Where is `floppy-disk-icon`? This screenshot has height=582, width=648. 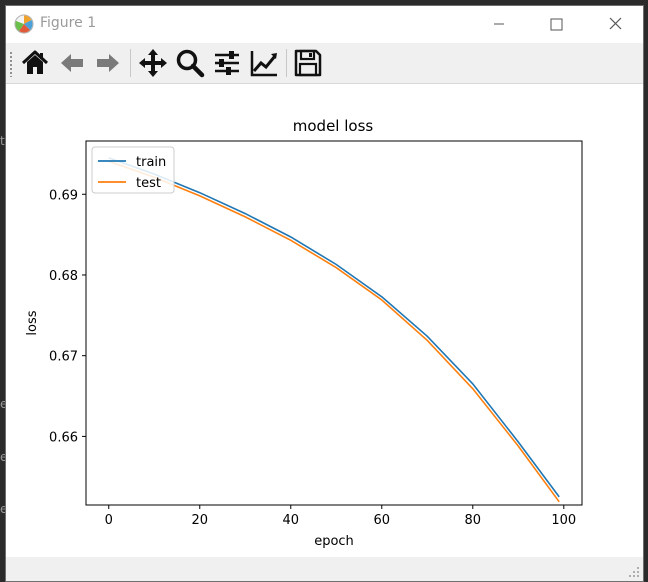
floppy-disk-icon is located at coordinates (308, 63).